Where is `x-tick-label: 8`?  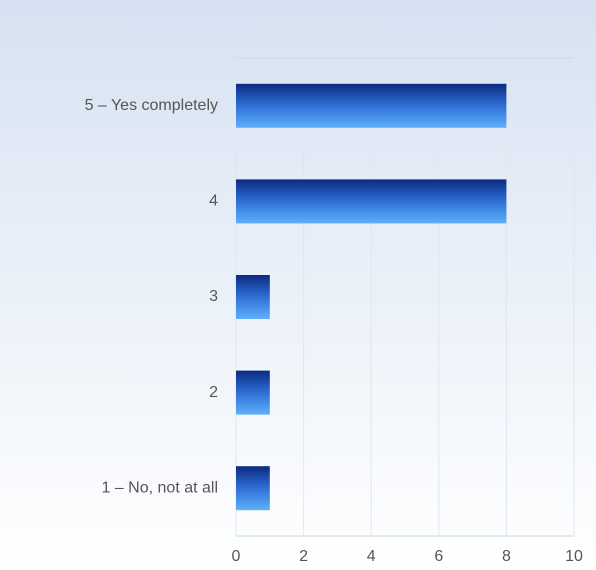
x-tick-label: 8 is located at coordinates (506, 556).